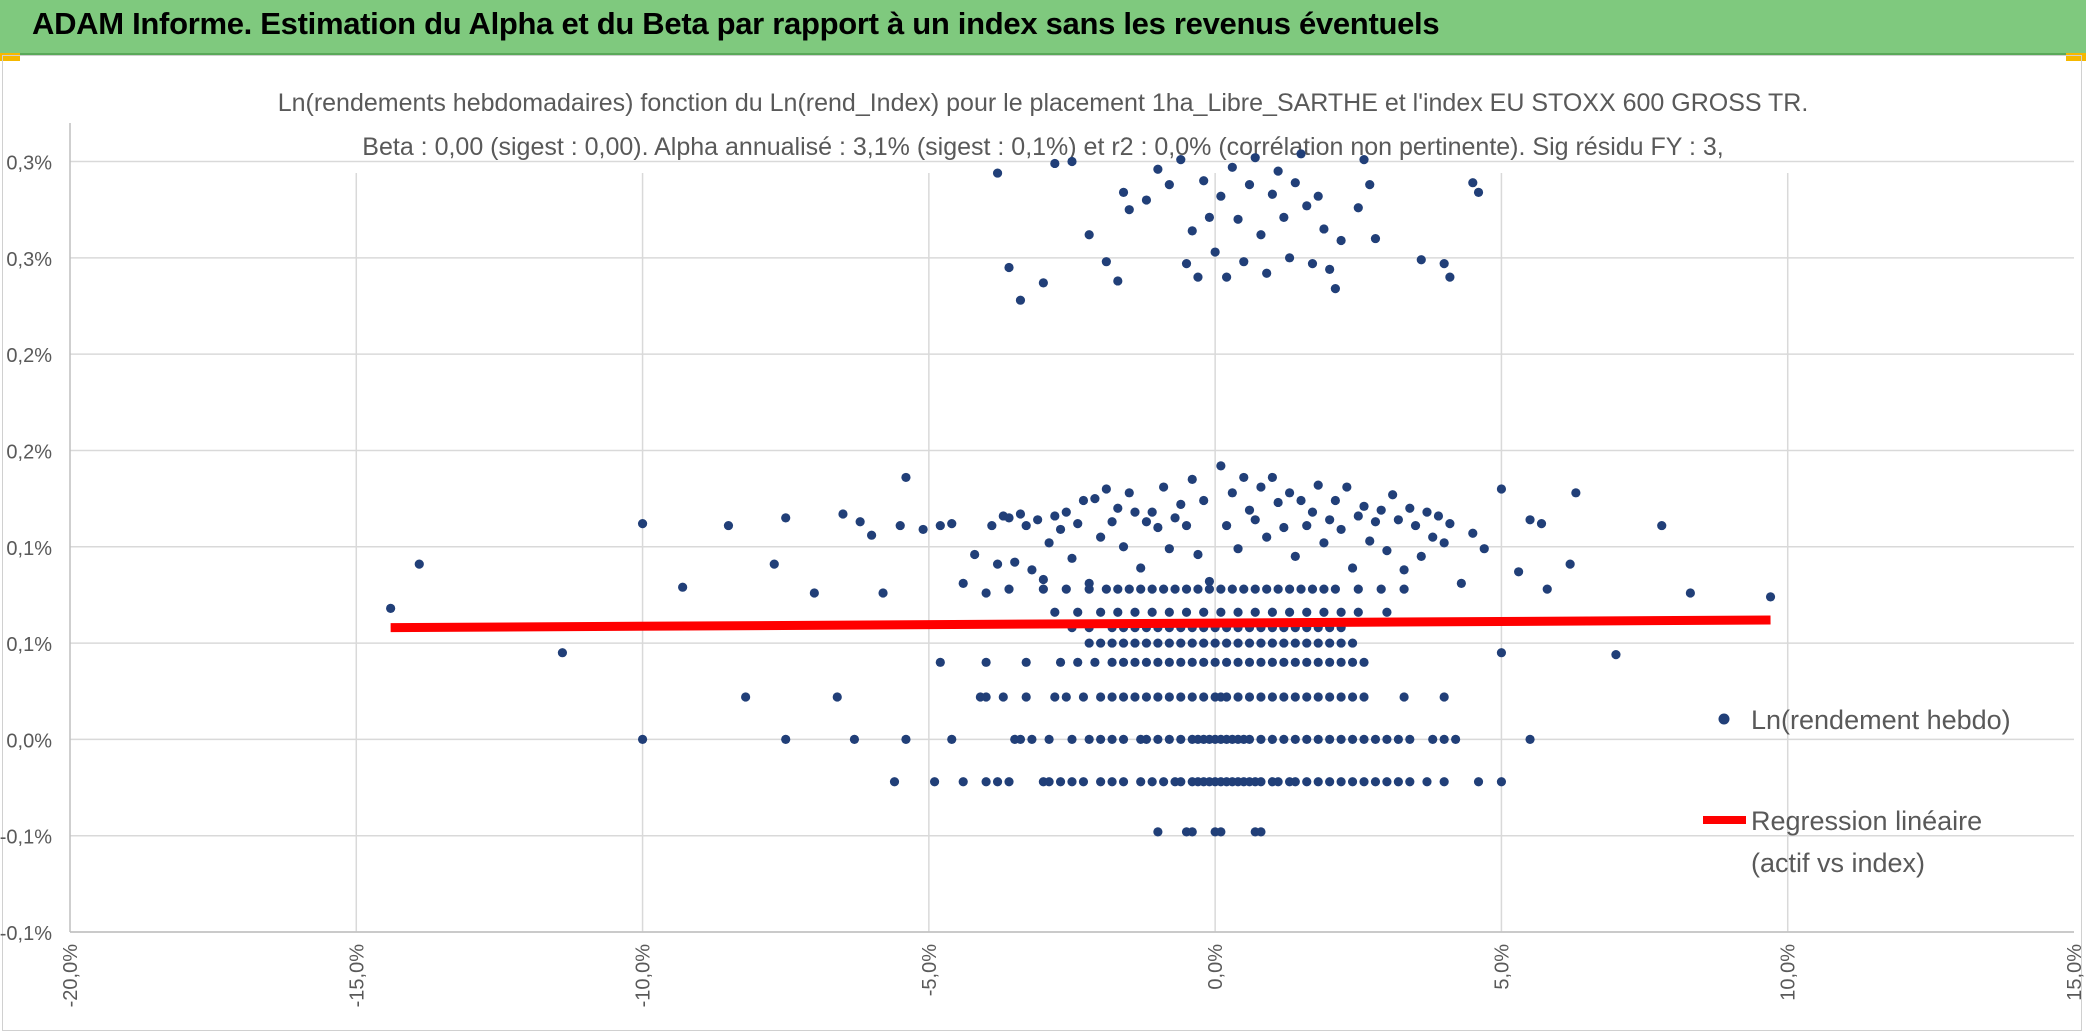 The image size is (2086, 1035). I want to click on corner-accent-top-right, so click(2076, 57).